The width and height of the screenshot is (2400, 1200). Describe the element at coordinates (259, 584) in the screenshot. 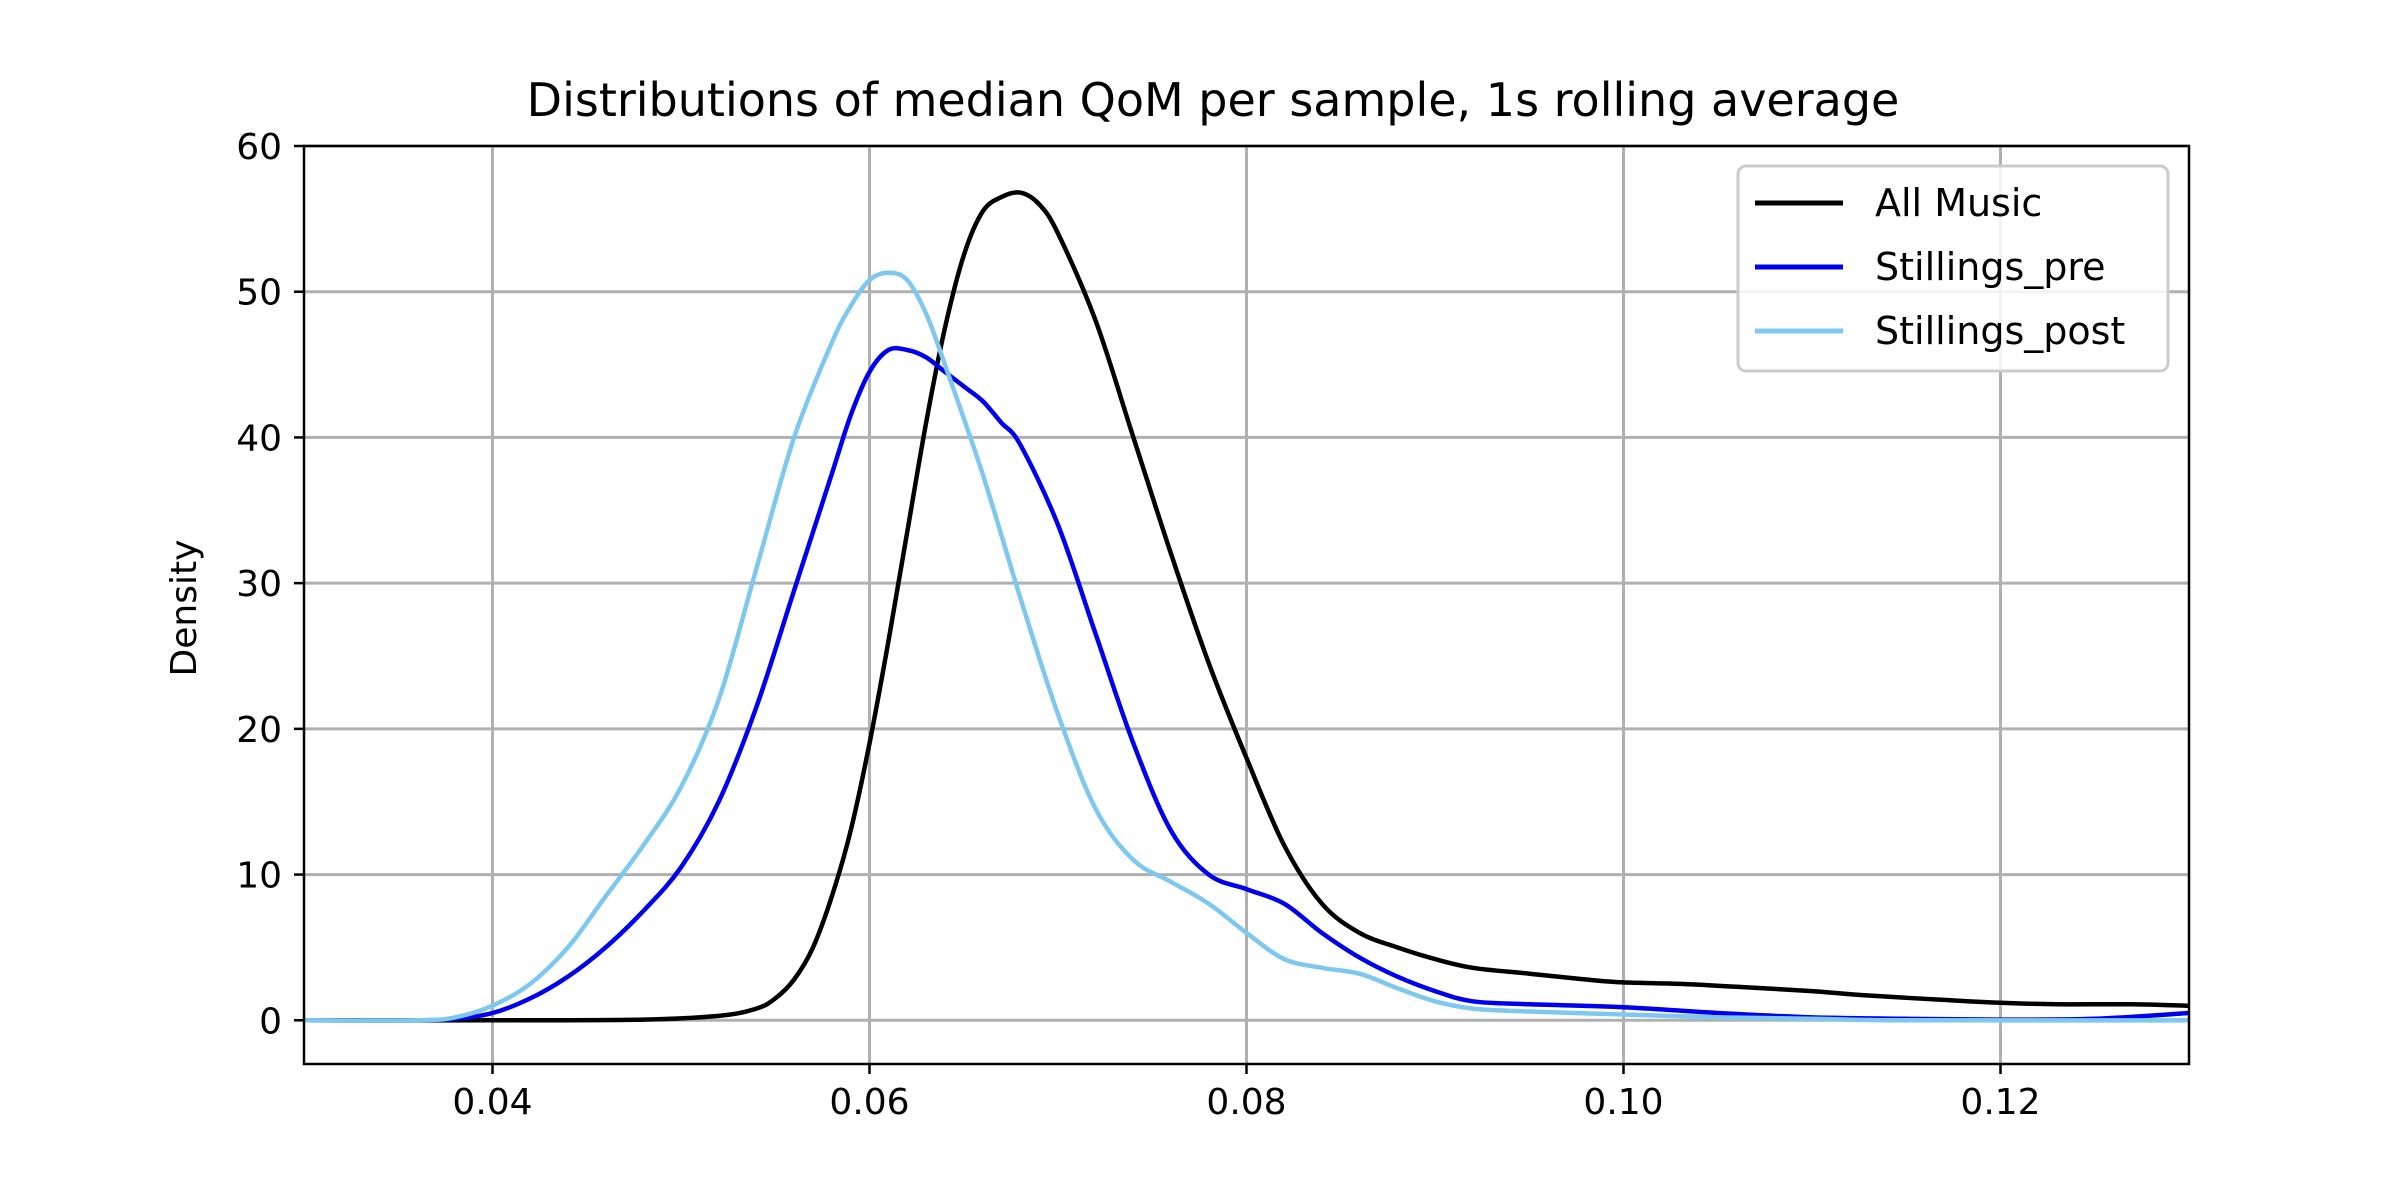

I see `y-tick-label: 30` at that location.